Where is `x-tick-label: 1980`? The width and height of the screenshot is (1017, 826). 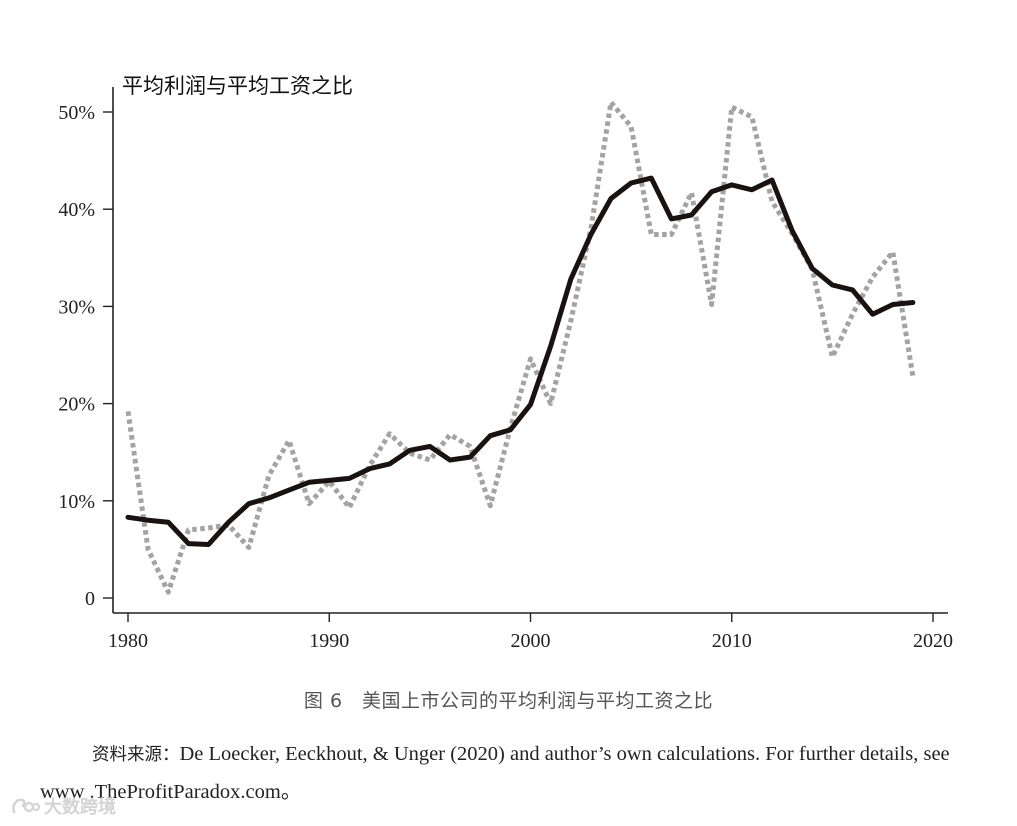
x-tick-label: 1980 is located at coordinates (128, 641).